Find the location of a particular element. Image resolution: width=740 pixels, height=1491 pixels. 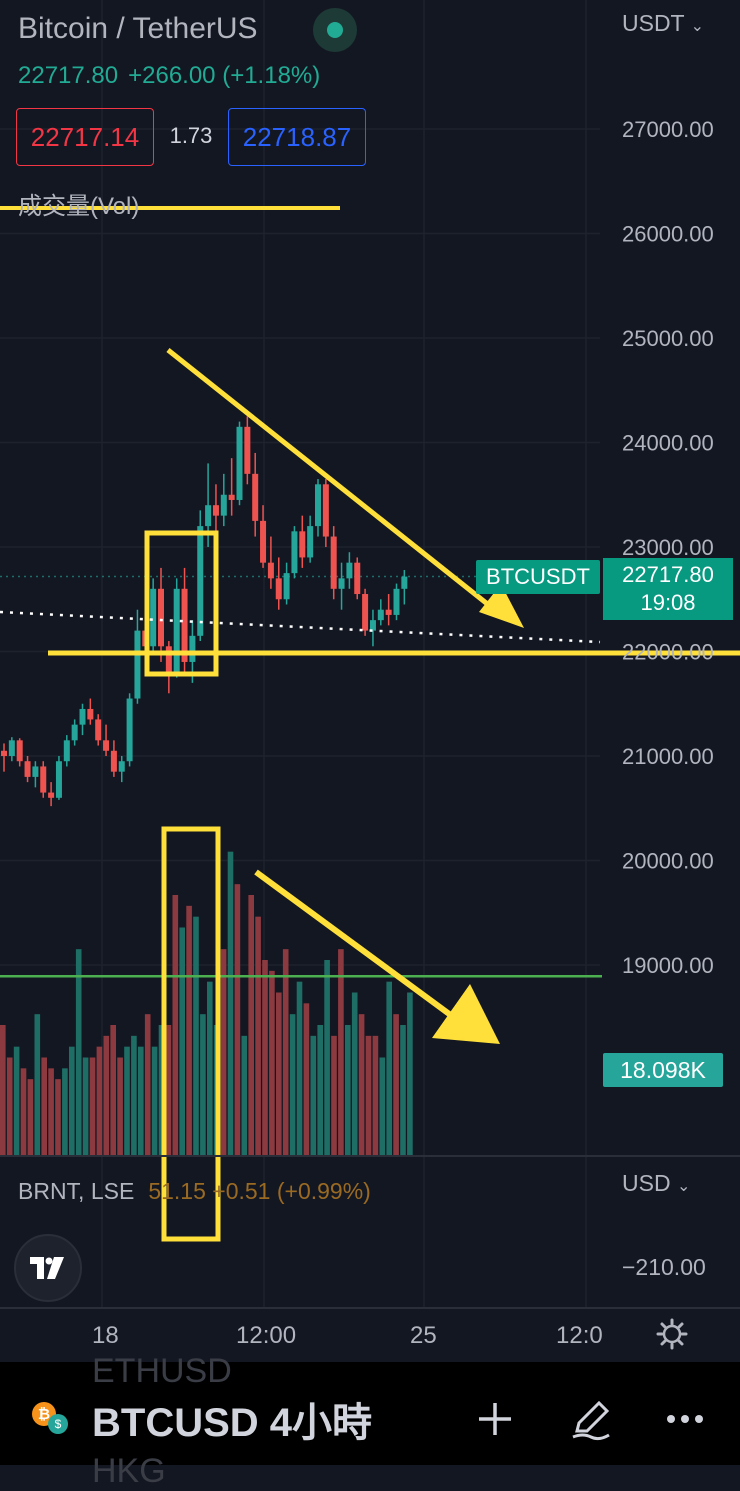

sell-button: 22717.14 is located at coordinates (85, 137).